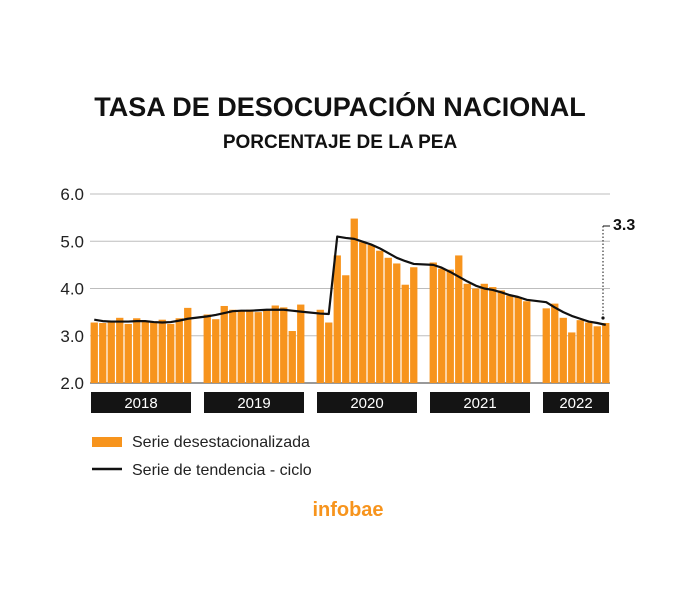  I want to click on year-box-2020, so click(367, 402).